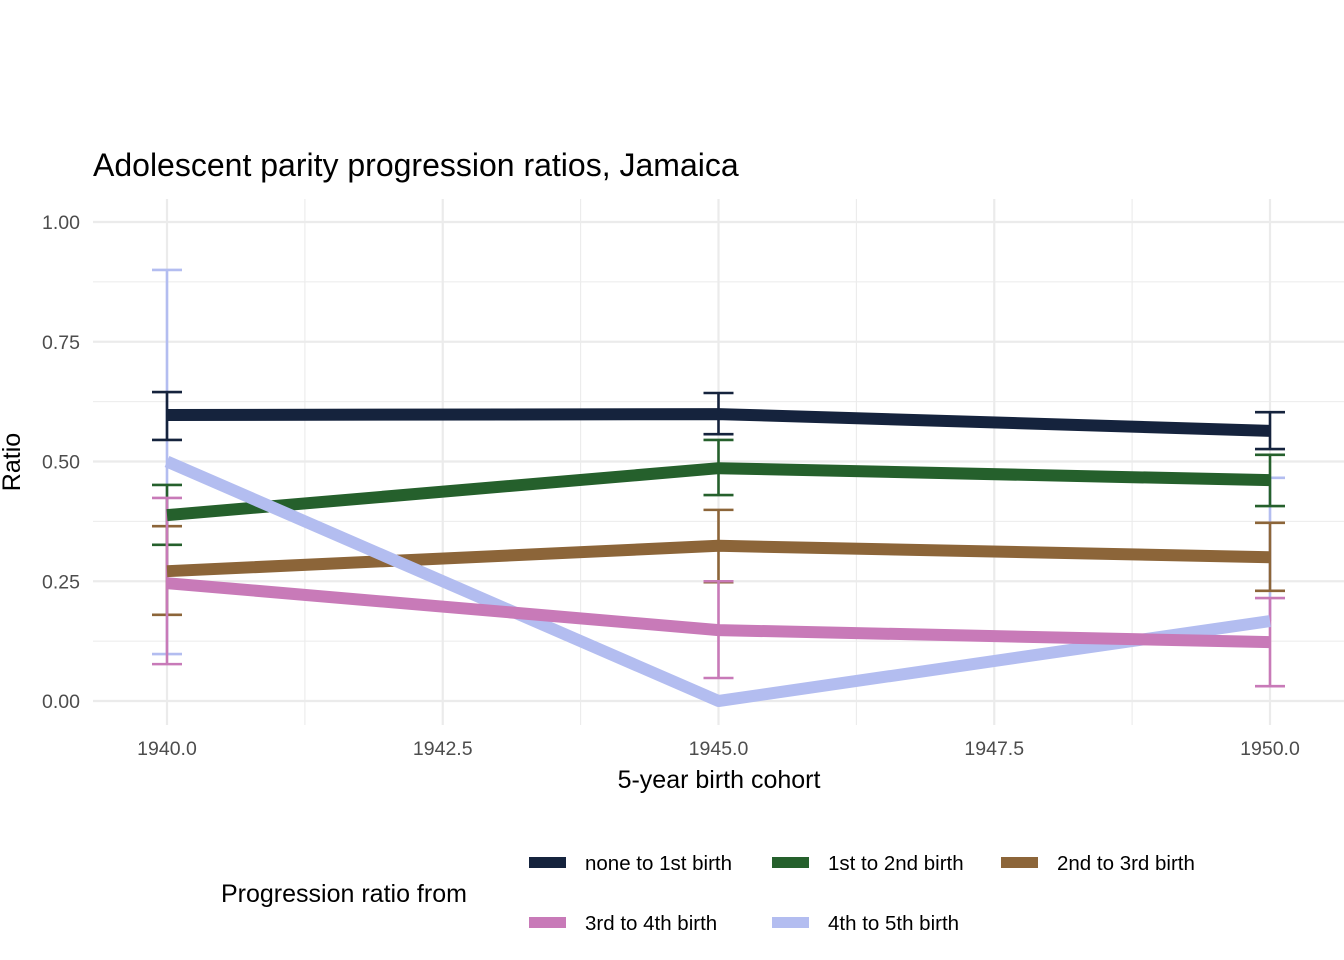  Describe the element at coordinates (1126, 863) in the screenshot. I see `legend-label: 2nd to 3rd birth` at that location.